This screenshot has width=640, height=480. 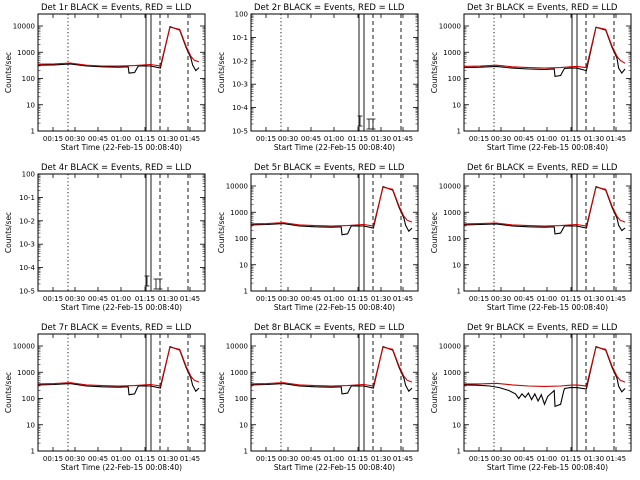 What do you see at coordinates (542, 328) in the screenshot?
I see `chart-title: Det 9r BLACK = Events, RED = LLD` at bounding box center [542, 328].